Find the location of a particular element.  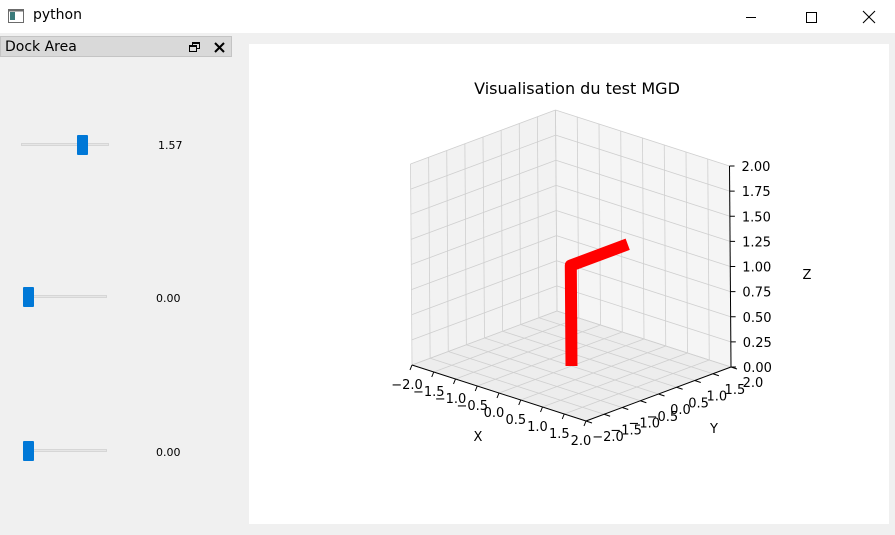

x-axis-label: X is located at coordinates (478, 437).